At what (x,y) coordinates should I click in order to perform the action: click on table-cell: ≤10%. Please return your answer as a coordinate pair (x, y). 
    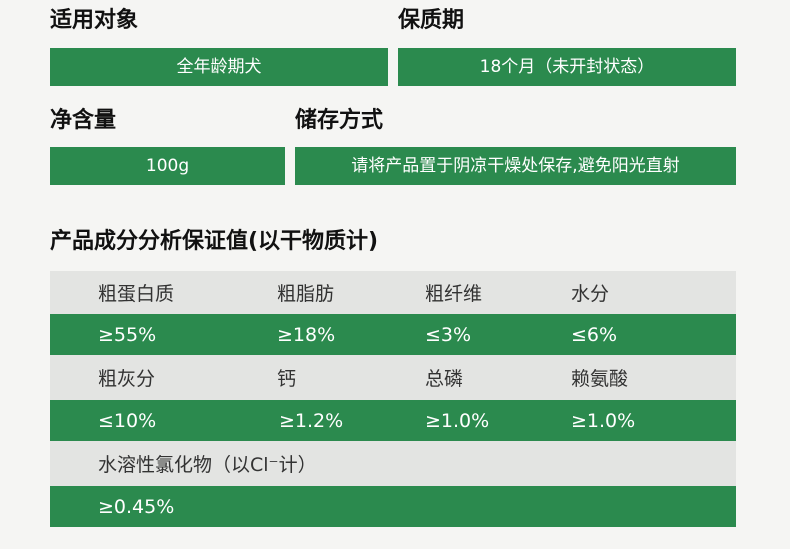
    Looking at the image, I should click on (127, 420).